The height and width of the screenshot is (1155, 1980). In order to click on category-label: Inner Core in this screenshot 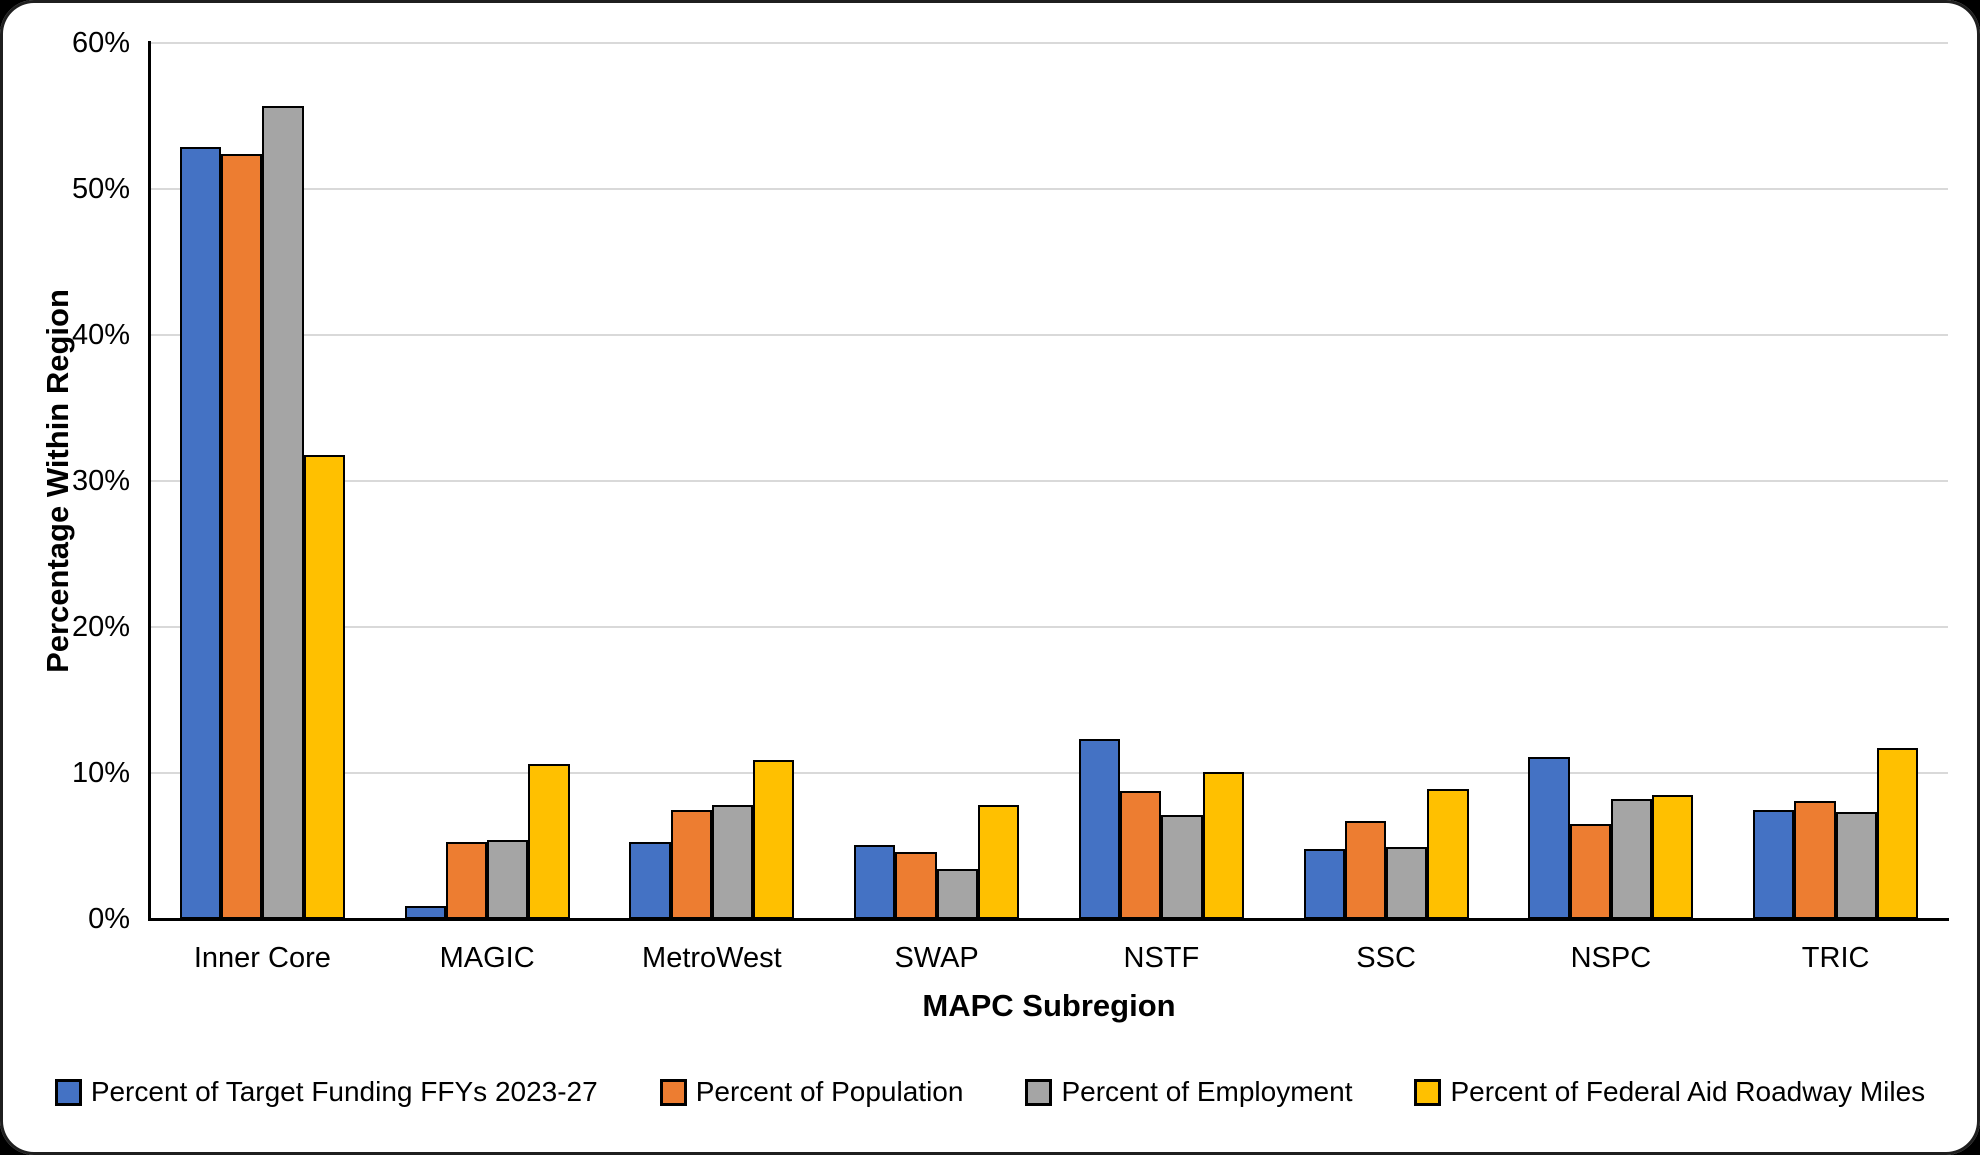, I will do `click(262, 958)`.